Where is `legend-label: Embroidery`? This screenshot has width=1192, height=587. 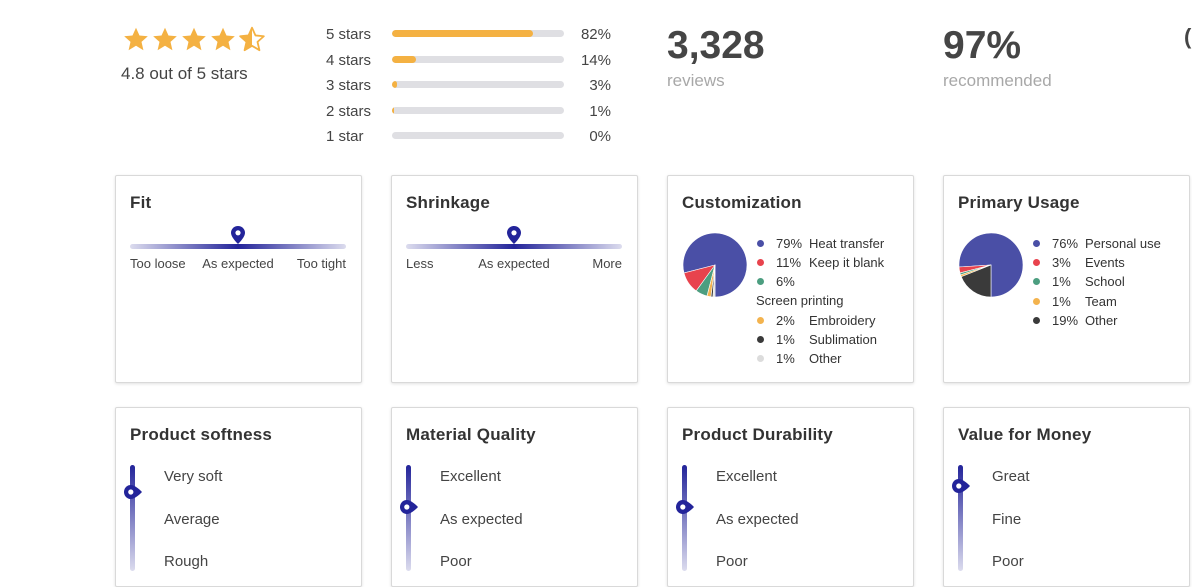 legend-label: Embroidery is located at coordinates (842, 320).